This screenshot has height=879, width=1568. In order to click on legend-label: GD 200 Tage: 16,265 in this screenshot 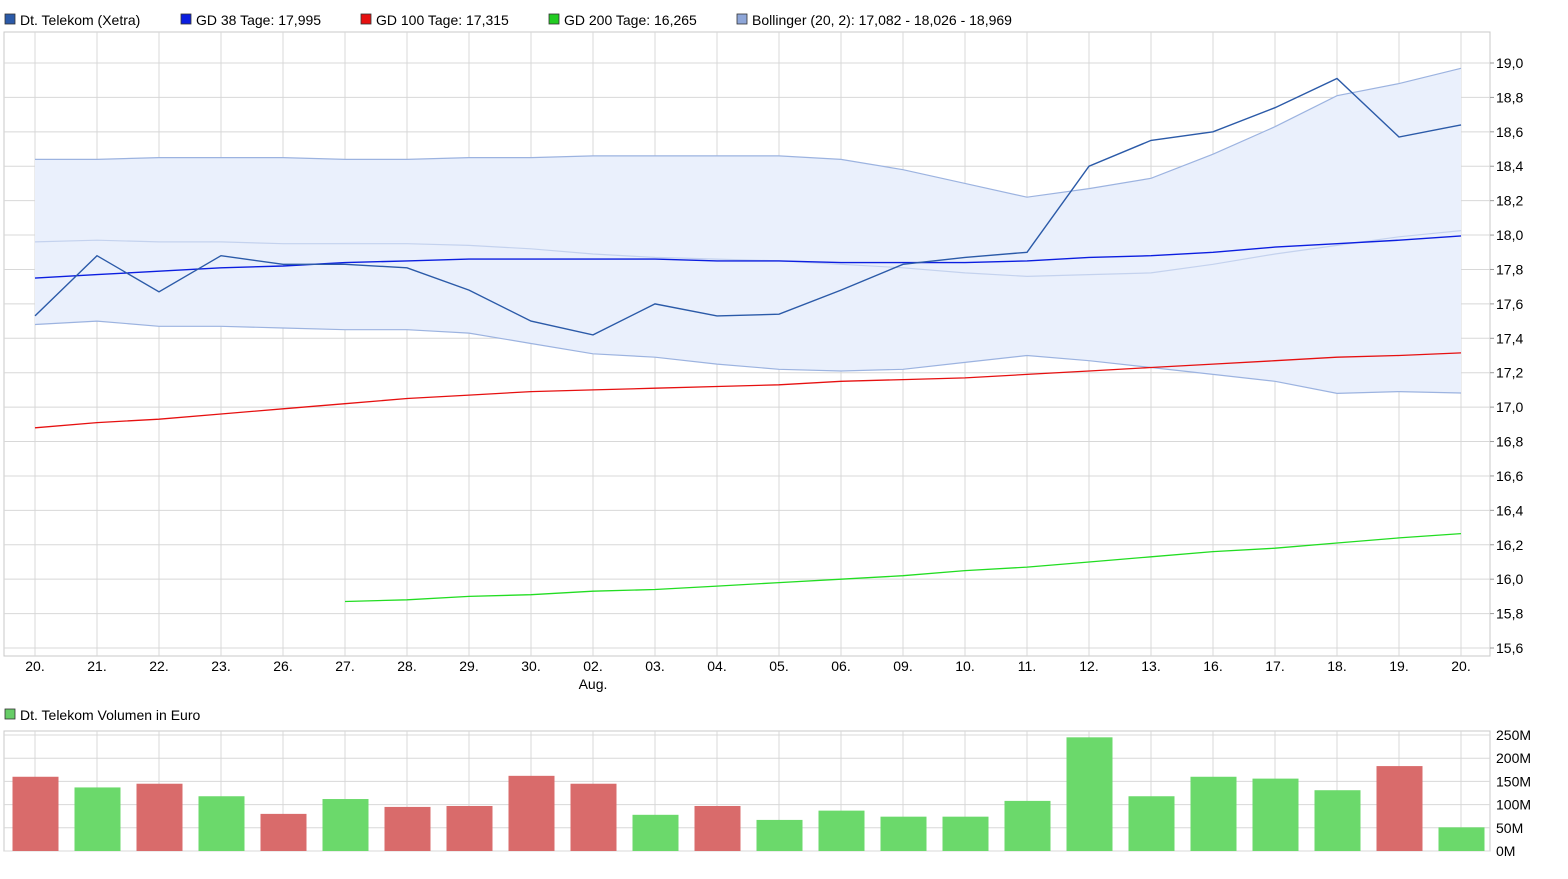, I will do `click(630, 20)`.